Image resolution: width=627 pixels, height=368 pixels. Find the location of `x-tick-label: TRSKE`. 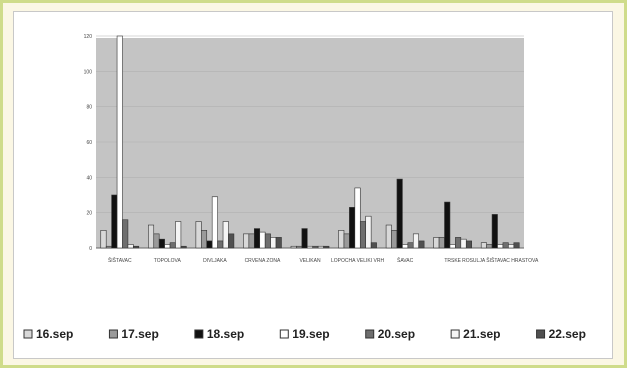

x-tick-label: TRSKE is located at coordinates (452, 261).